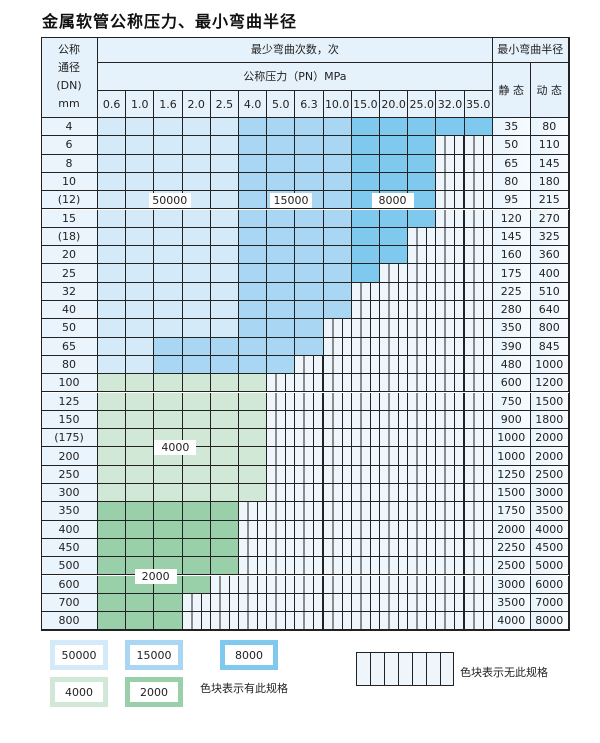 The image size is (600, 743). I want to click on row-dn: 300, so click(69, 493).